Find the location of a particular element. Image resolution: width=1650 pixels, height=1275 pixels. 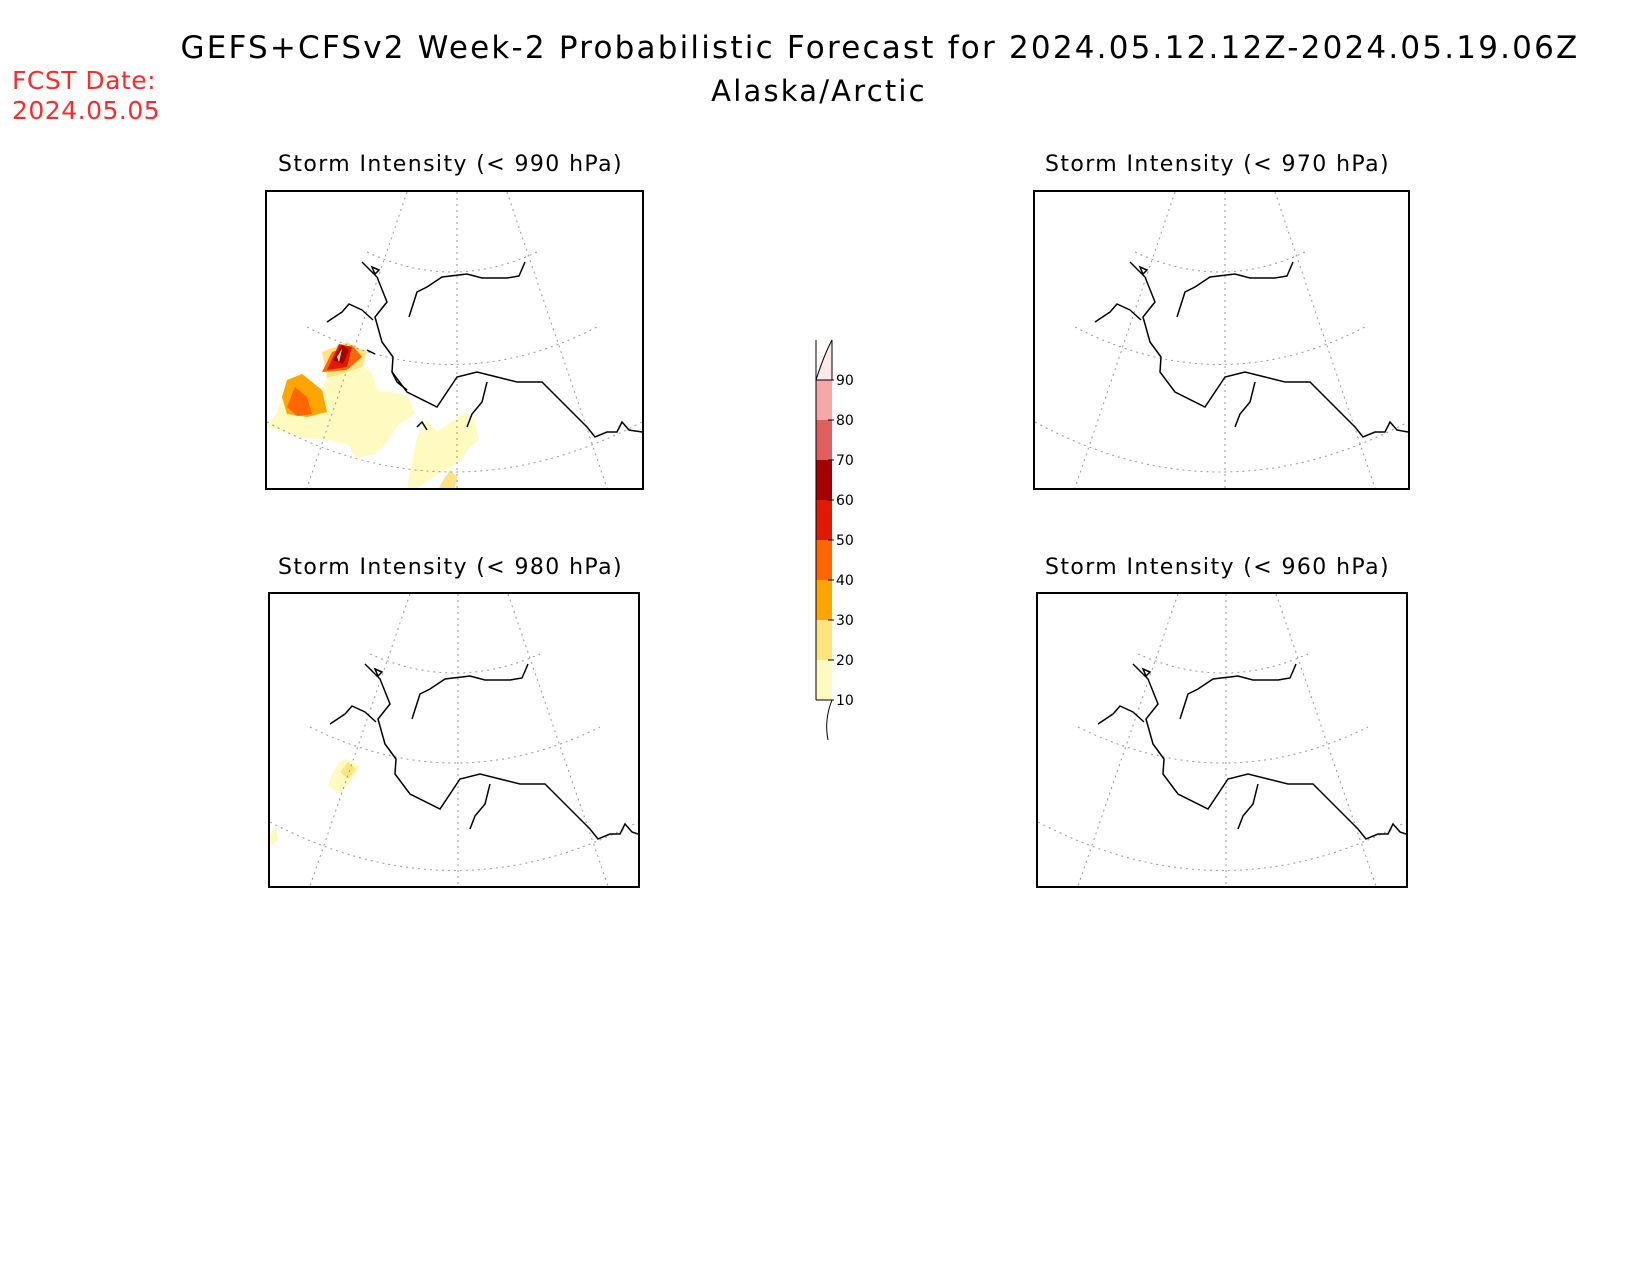

forecast-date-label: FCST Date: is located at coordinates (84, 80).